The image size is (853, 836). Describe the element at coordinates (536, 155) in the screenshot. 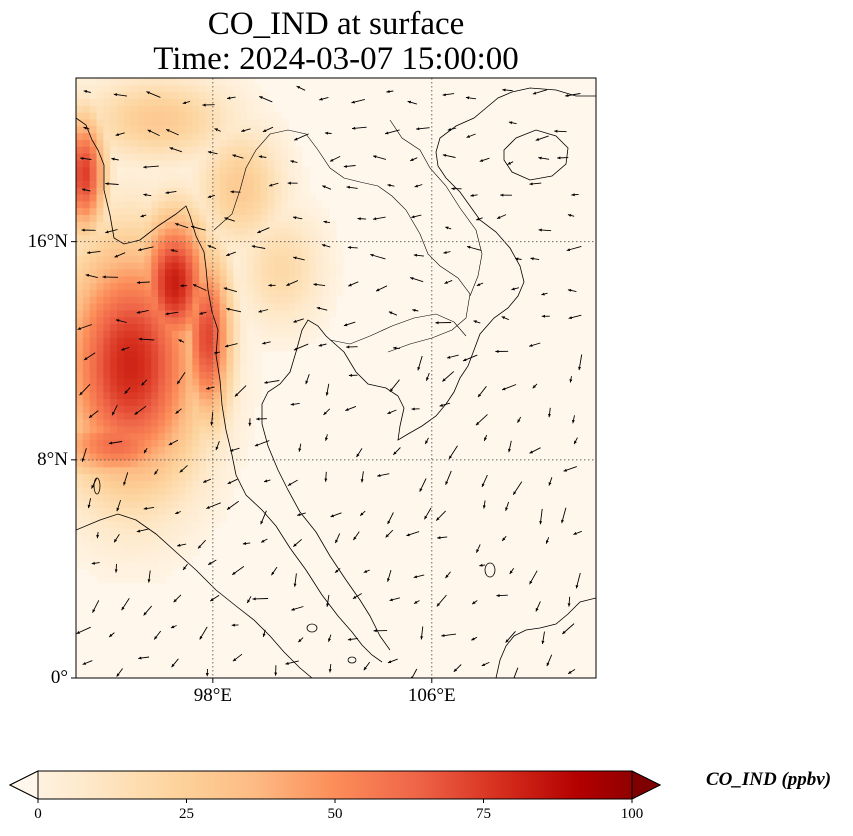

I see `coastline-hainan` at that location.